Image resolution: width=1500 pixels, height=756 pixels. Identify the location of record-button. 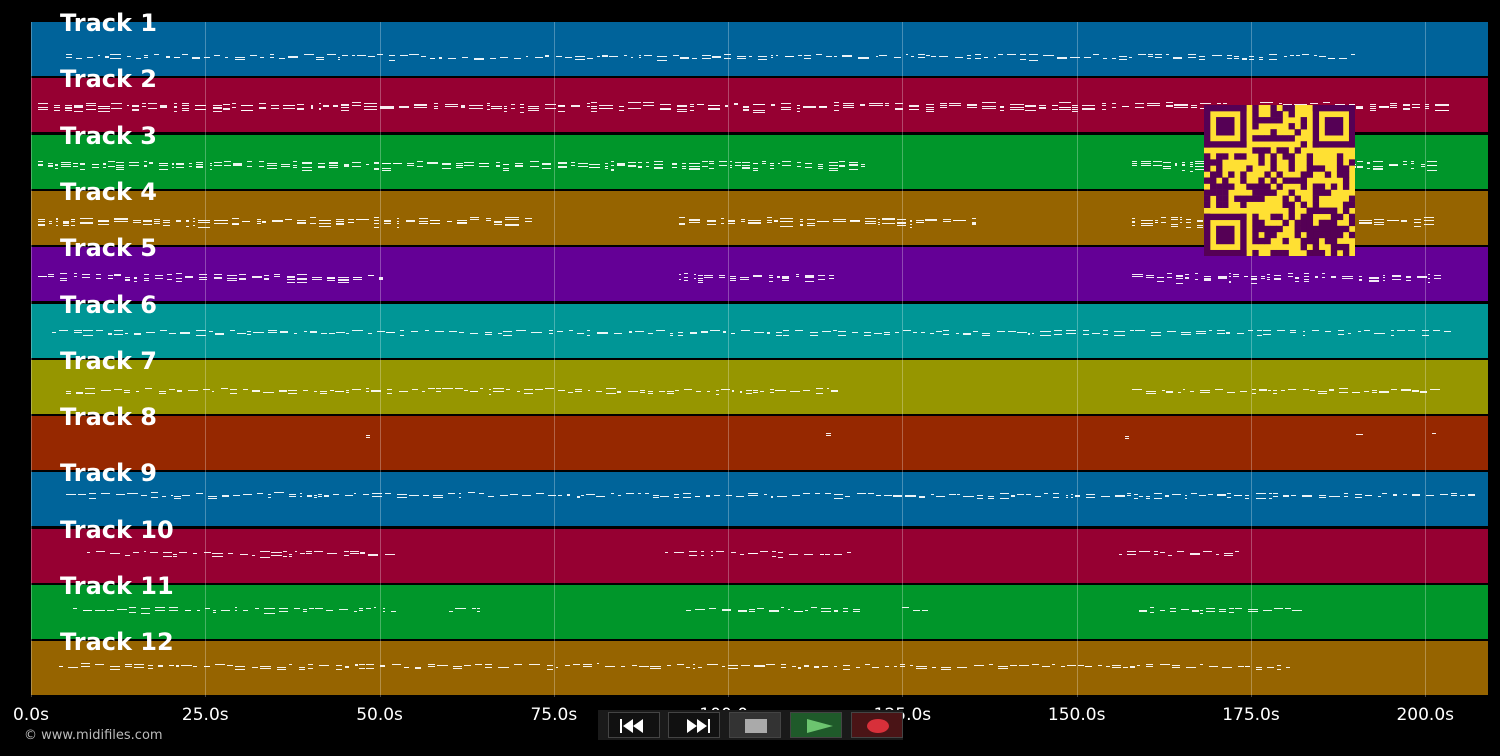
(877, 725).